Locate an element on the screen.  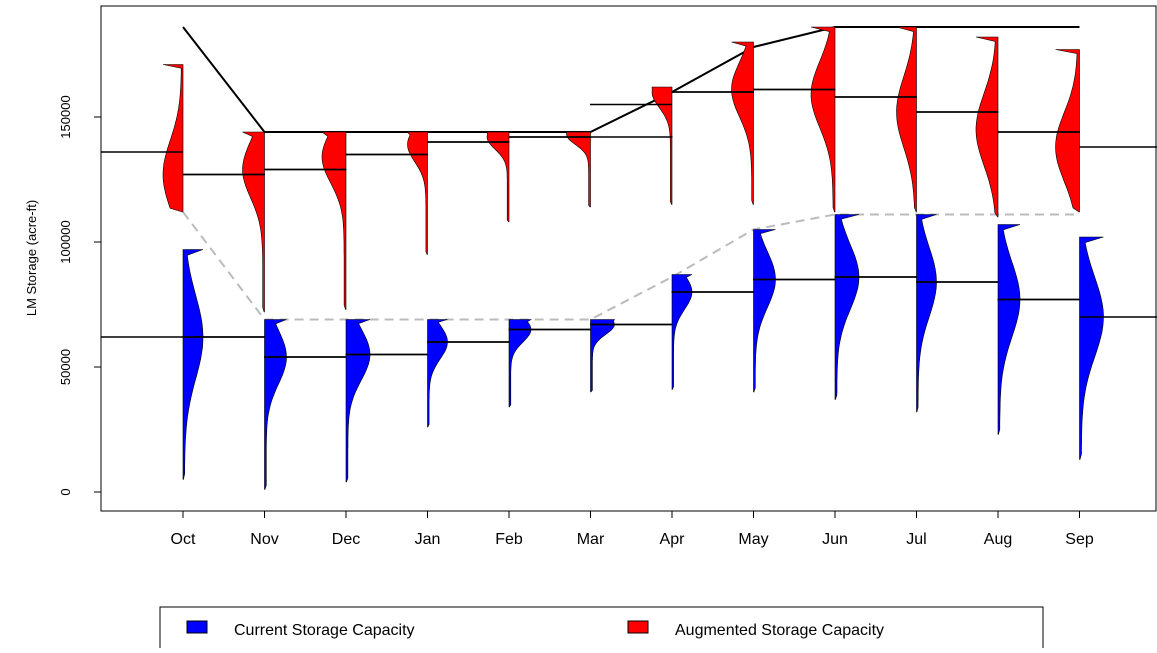
y-tick-label: 50000 is located at coordinates (65, 367).